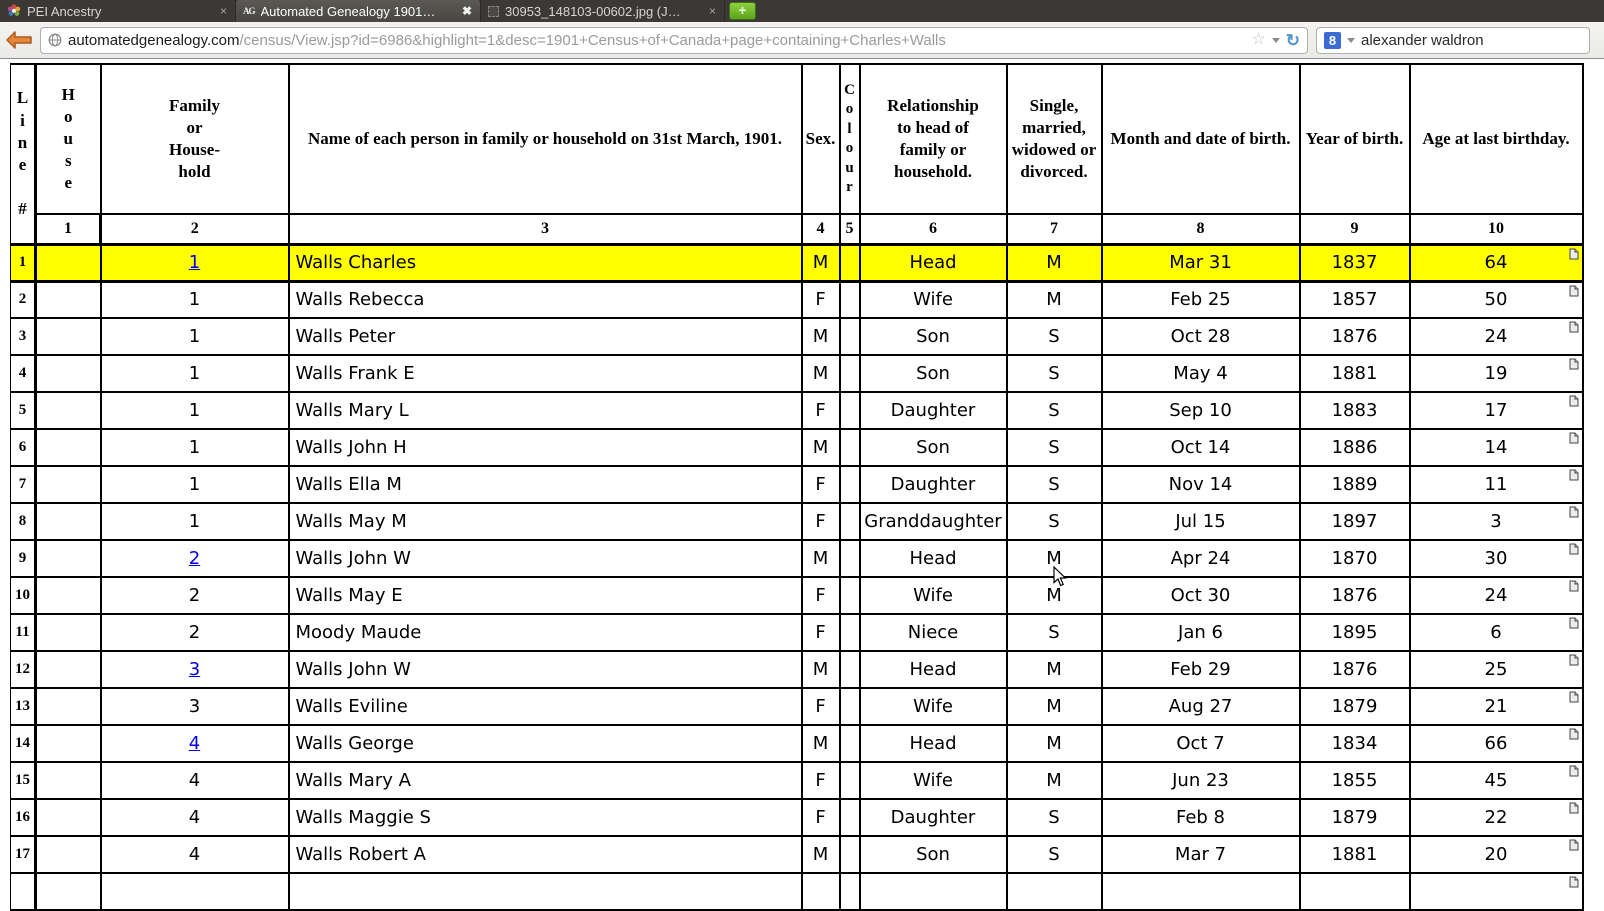  Describe the element at coordinates (1496, 558) in the screenshot. I see `age-value: 30` at that location.